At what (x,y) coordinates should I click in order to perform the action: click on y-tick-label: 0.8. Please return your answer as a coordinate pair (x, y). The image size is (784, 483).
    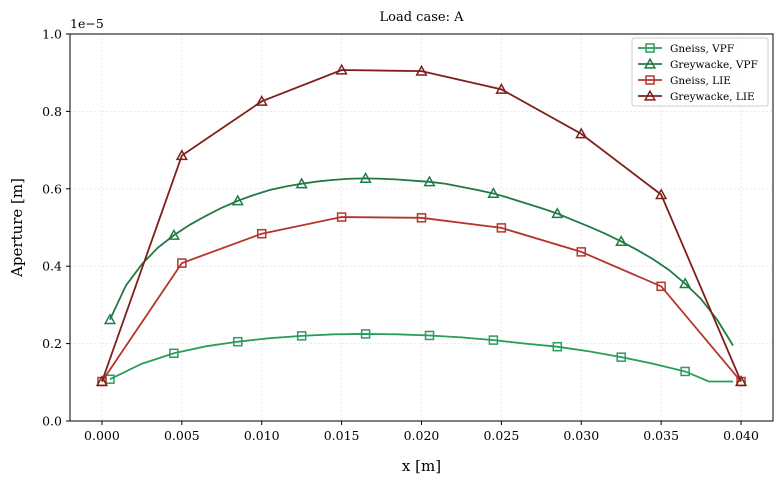
    Looking at the image, I should click on (52, 111).